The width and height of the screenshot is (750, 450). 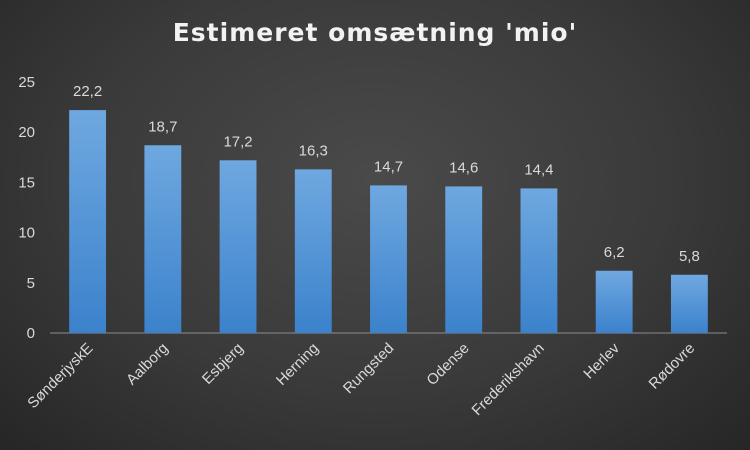 I want to click on y-tick-label: 0, so click(x=31, y=333).